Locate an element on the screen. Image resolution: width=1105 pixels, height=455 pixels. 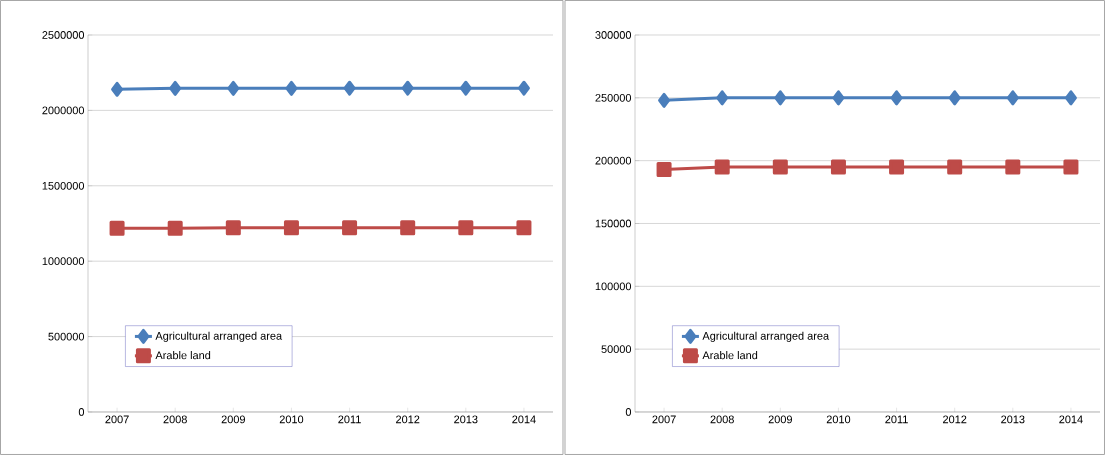
y-tick-label: 300000 is located at coordinates (613, 35).